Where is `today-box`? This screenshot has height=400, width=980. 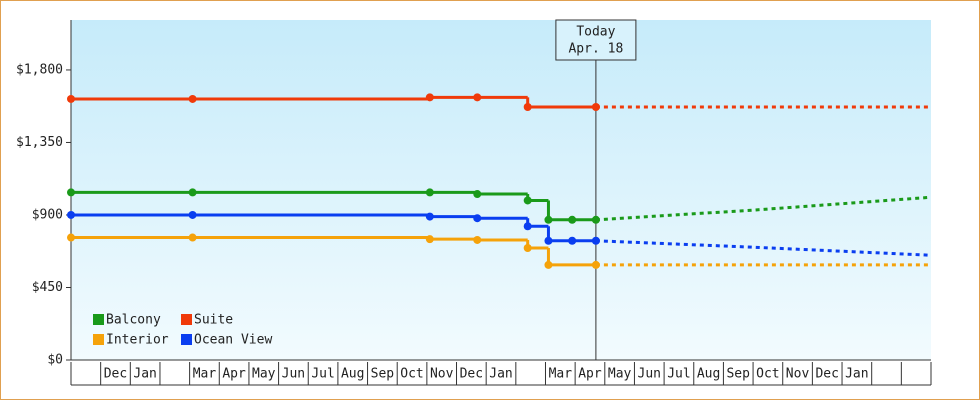
today-box is located at coordinates (596, 40).